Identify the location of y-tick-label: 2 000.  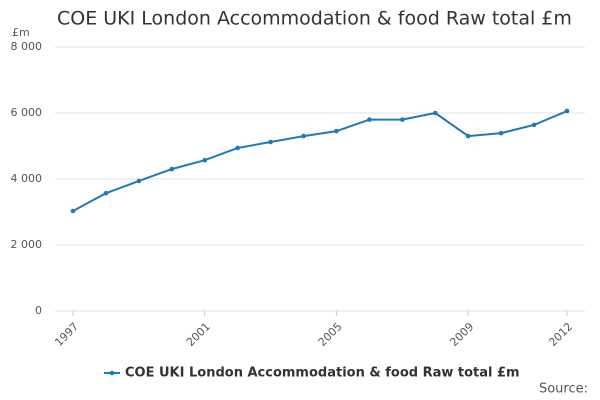
(27, 244).